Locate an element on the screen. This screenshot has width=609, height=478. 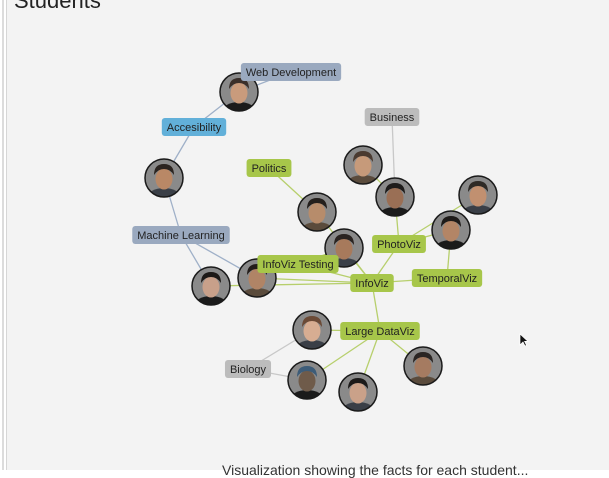
topic-label: Accesibility is located at coordinates (194, 128).